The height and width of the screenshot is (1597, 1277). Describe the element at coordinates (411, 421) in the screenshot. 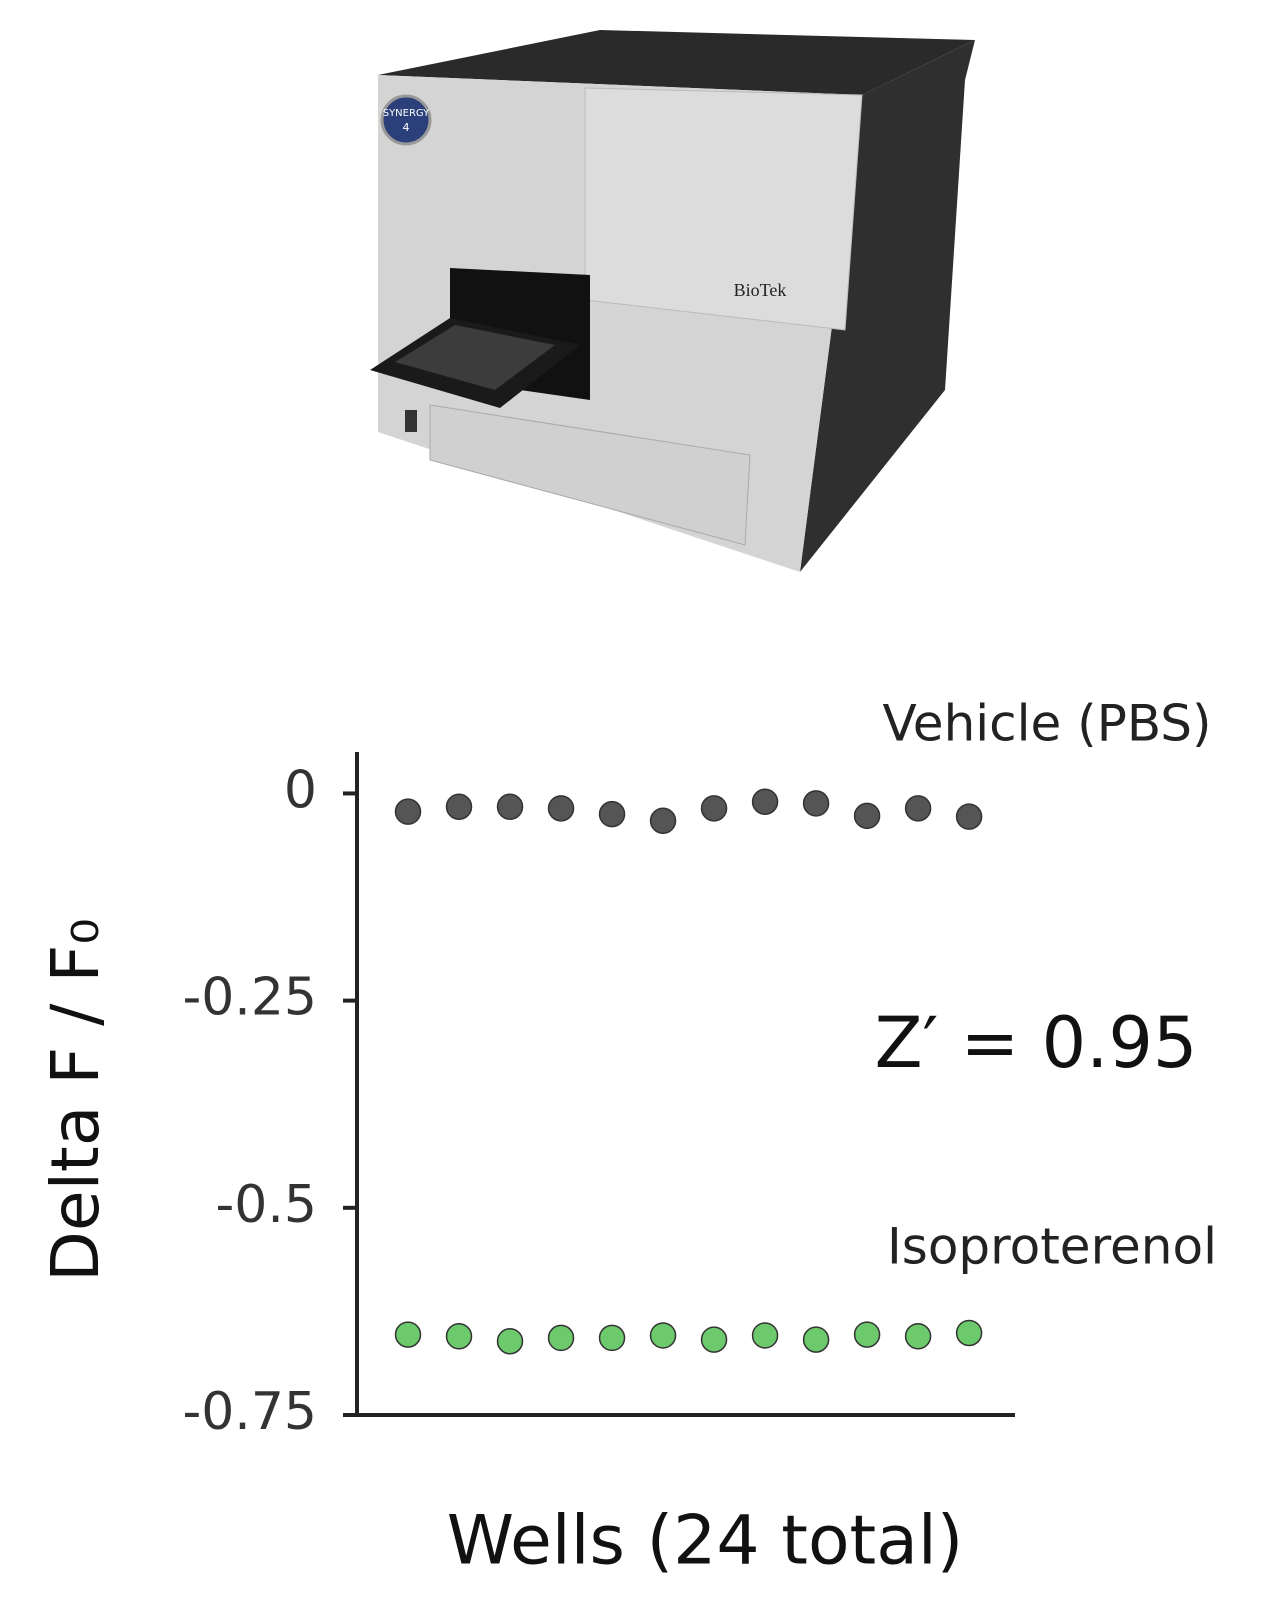

I see `switch` at that location.